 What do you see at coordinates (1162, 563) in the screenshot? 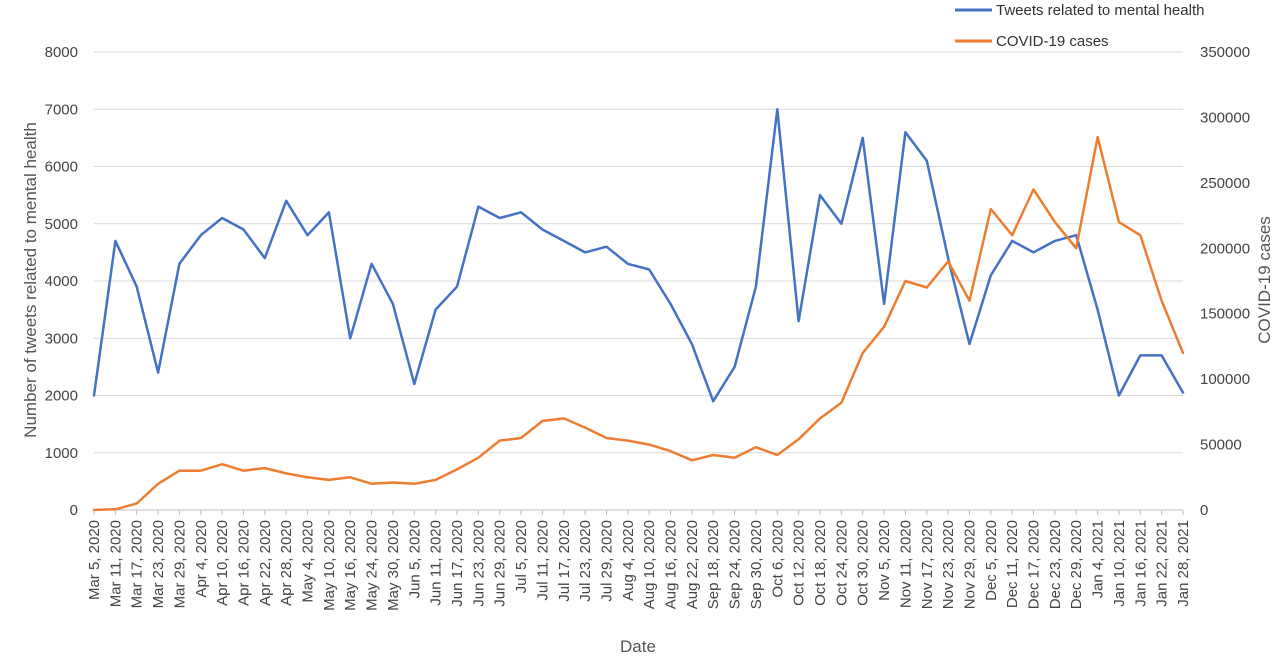
I see `x-tick-label: Jan 22, 2021` at bounding box center [1162, 563].